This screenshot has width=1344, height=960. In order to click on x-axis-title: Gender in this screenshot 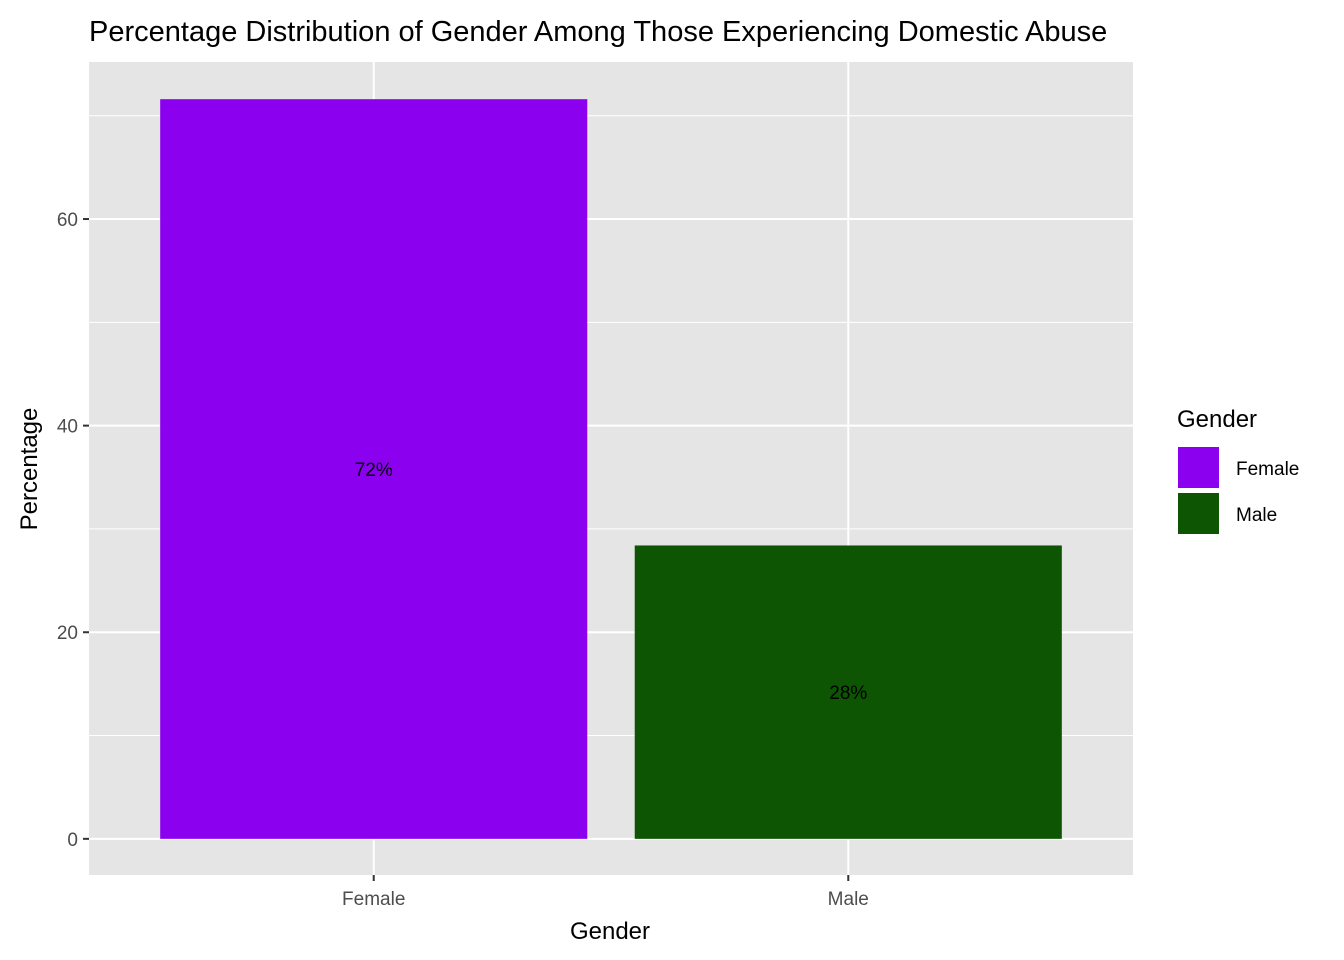, I will do `click(610, 931)`.